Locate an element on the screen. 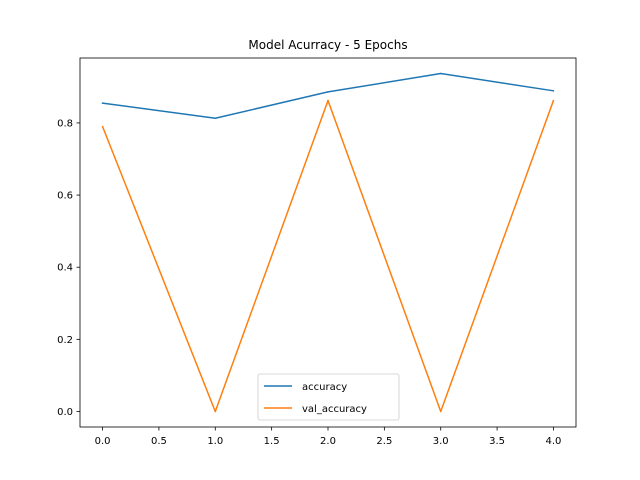  y-tick-label: 0.4 is located at coordinates (65, 268).